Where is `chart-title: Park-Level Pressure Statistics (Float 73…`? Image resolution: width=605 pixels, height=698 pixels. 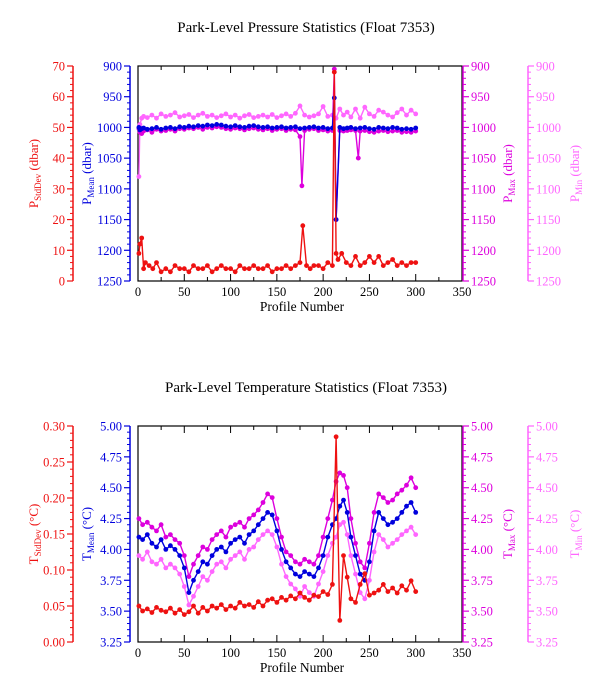
chart-title: Park-Level Pressure Statistics (Float 73… is located at coordinates (305, 28).